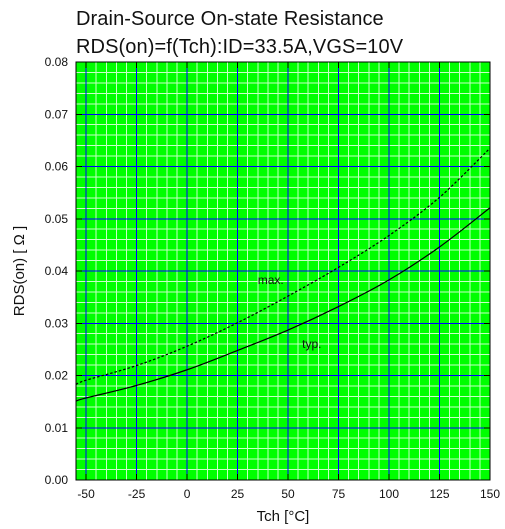 Image resolution: width=505 pixels, height=529 pixels. Describe the element at coordinates (57, 219) in the screenshot. I see `y-tick-label: 0.05` at that location.